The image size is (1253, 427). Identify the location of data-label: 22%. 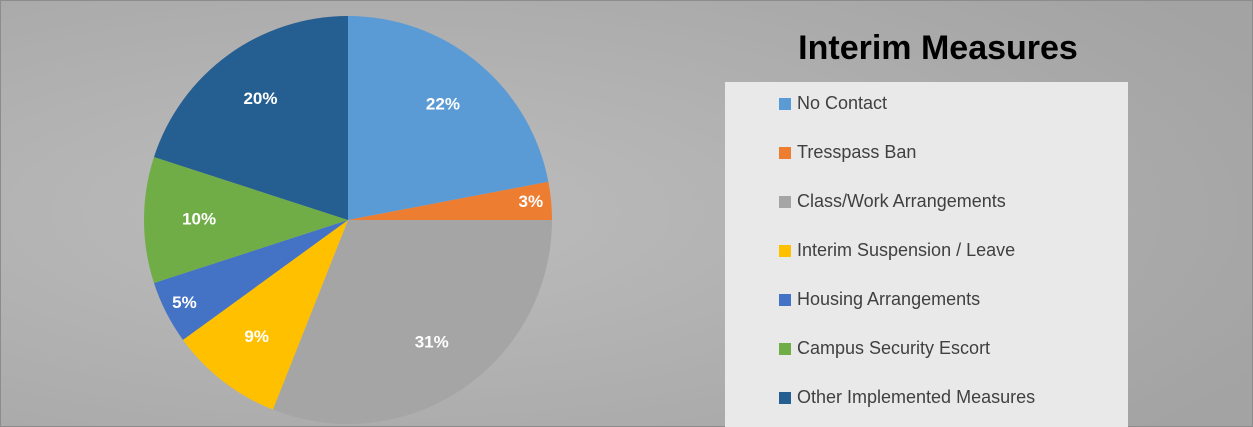
(443, 104).